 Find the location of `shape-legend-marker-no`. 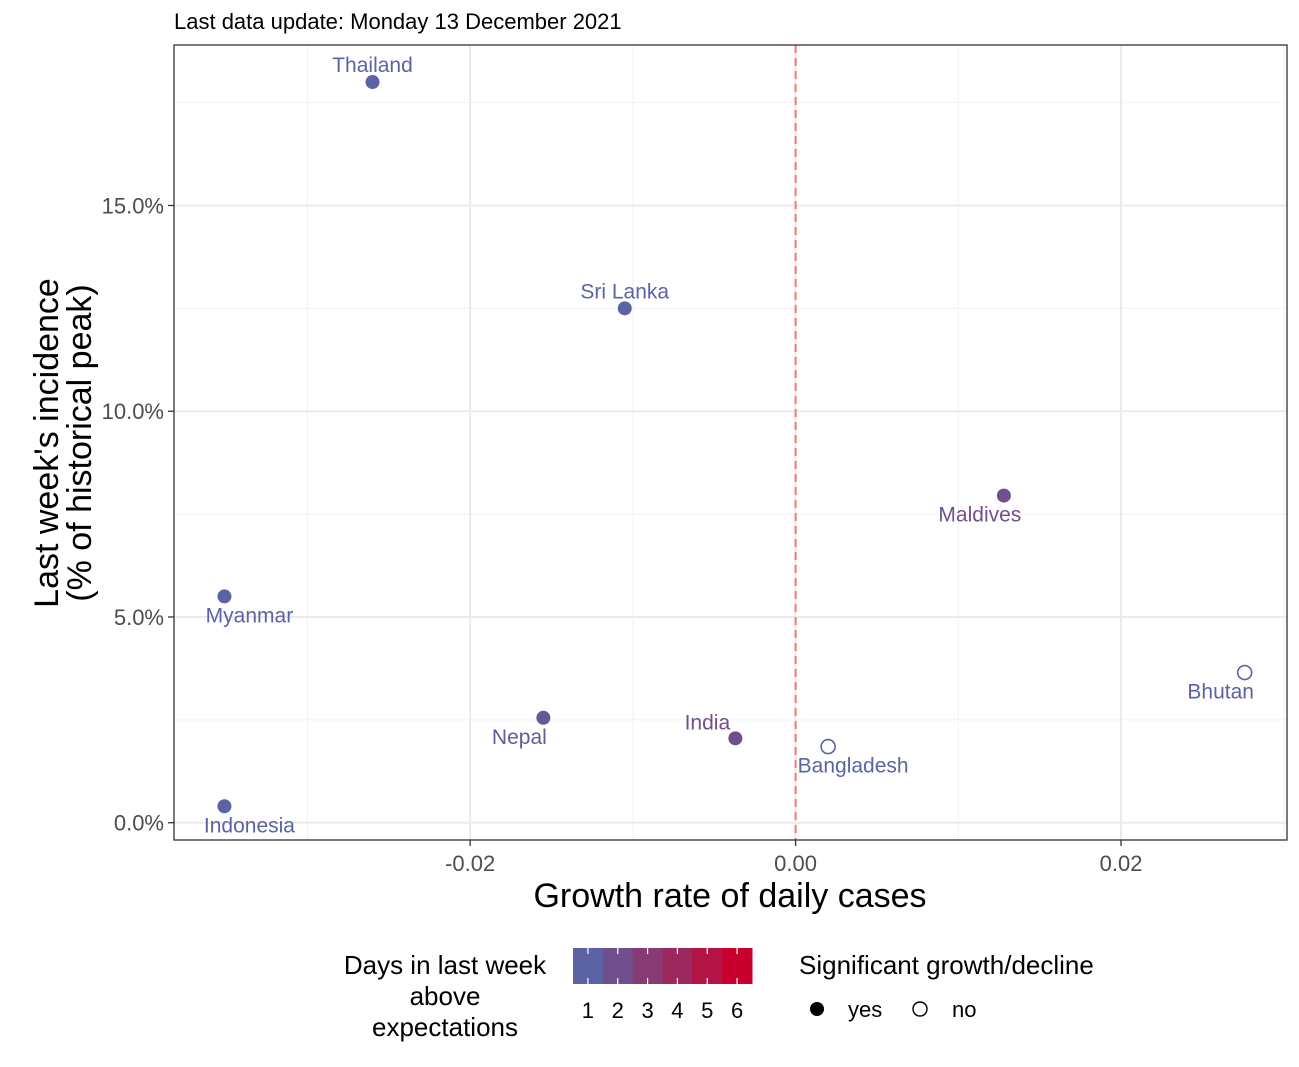

shape-legend-marker-no is located at coordinates (920, 1009).